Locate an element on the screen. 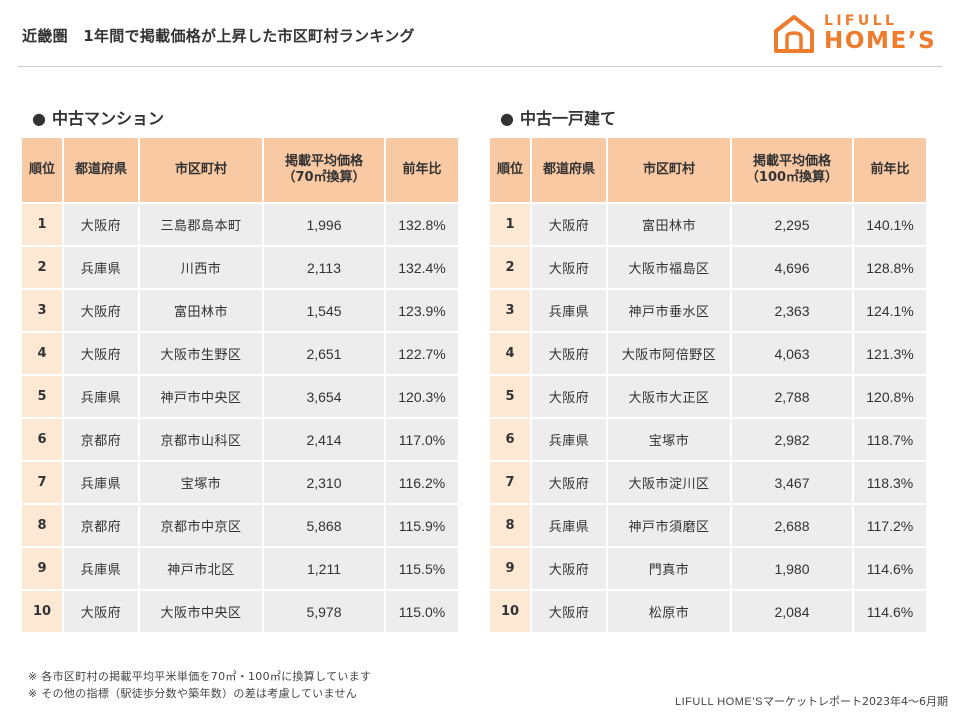  rank-cell: 5 is located at coordinates (43, 397).